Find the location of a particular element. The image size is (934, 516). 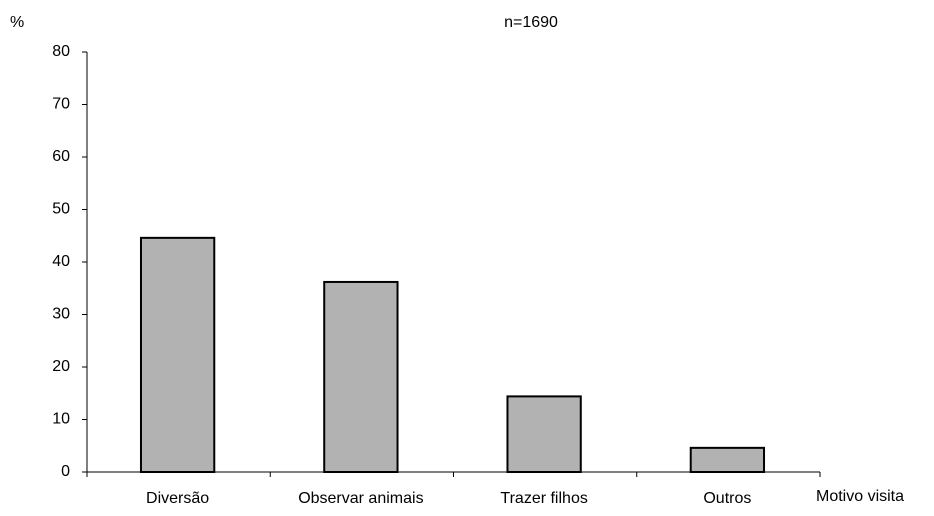

y-tick-label: 10 is located at coordinates (61, 419).